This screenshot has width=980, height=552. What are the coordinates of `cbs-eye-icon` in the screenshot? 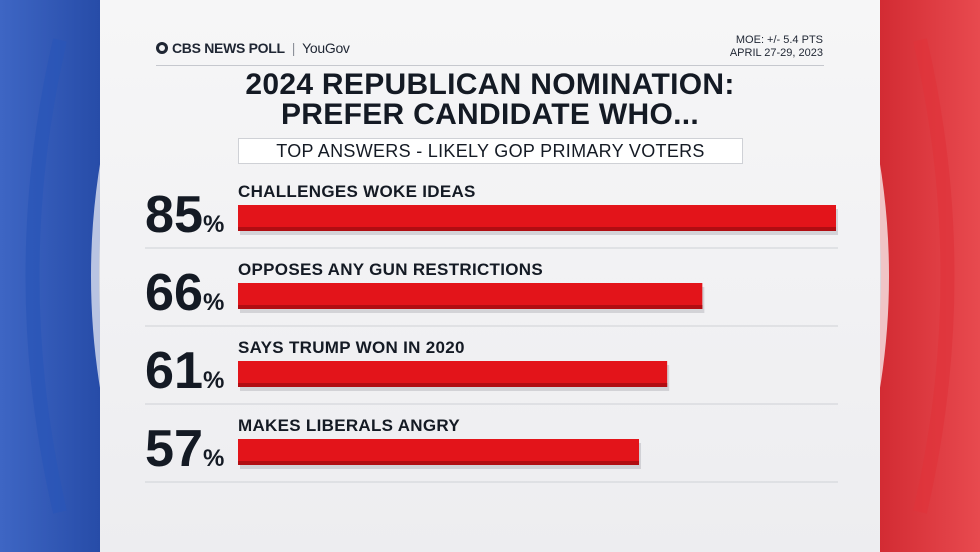 It's located at (162, 48).